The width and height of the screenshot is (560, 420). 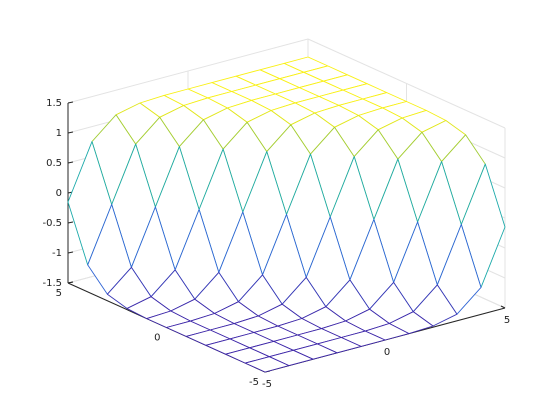 What do you see at coordinates (54, 103) in the screenshot?
I see `z-tick-label: 1.5` at bounding box center [54, 103].